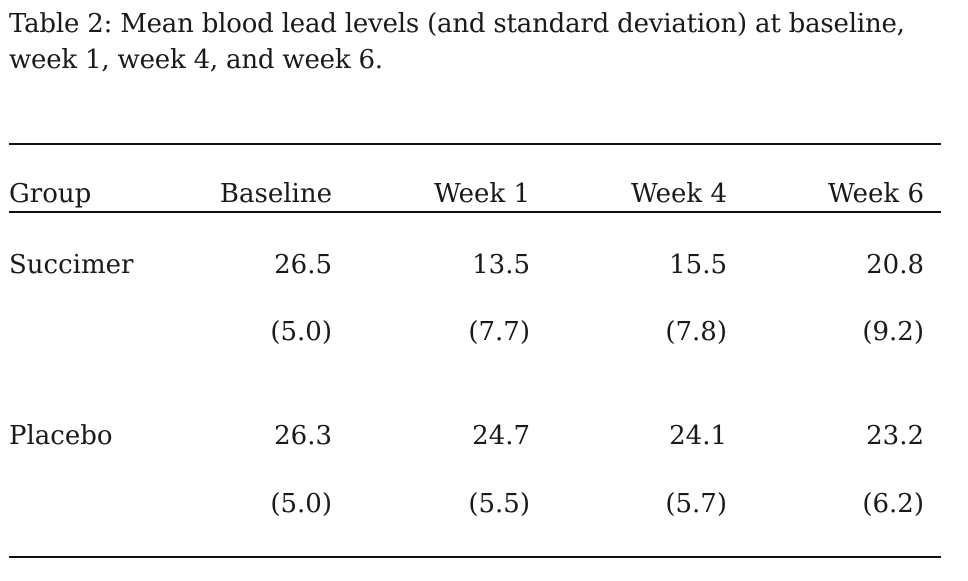  I want to click on mean-cell: 23.2, so click(895, 436).